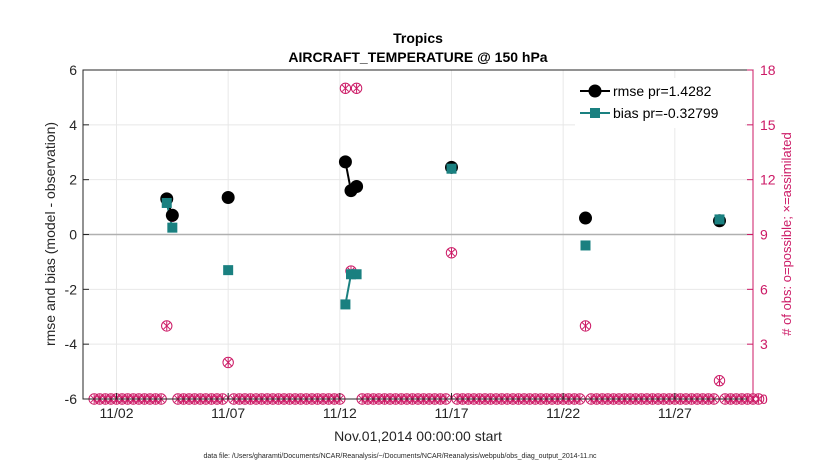 The image size is (830, 470). I want to click on legend: rmse pr=1.4282 bias pr=-0.32799, so click(660, 103).